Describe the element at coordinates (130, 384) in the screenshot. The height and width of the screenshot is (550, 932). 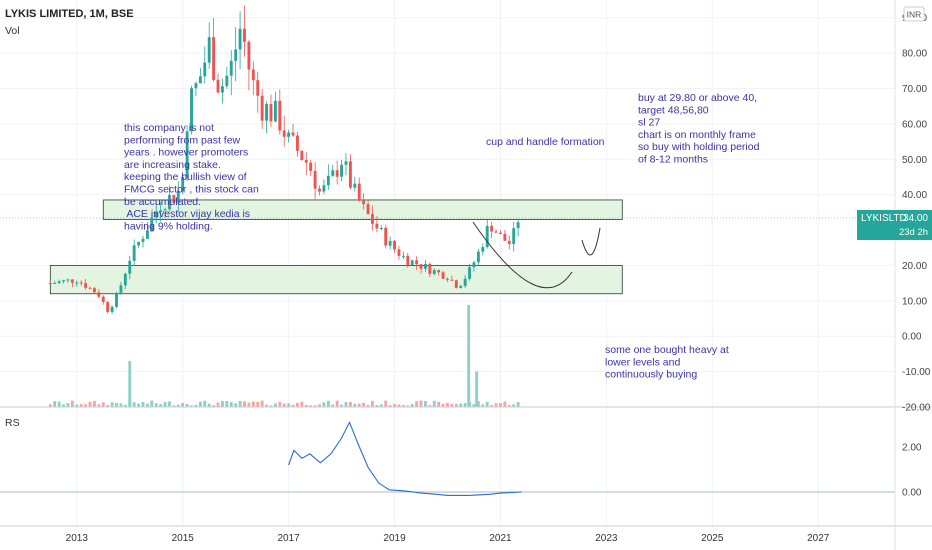
I see `volume-spike` at that location.